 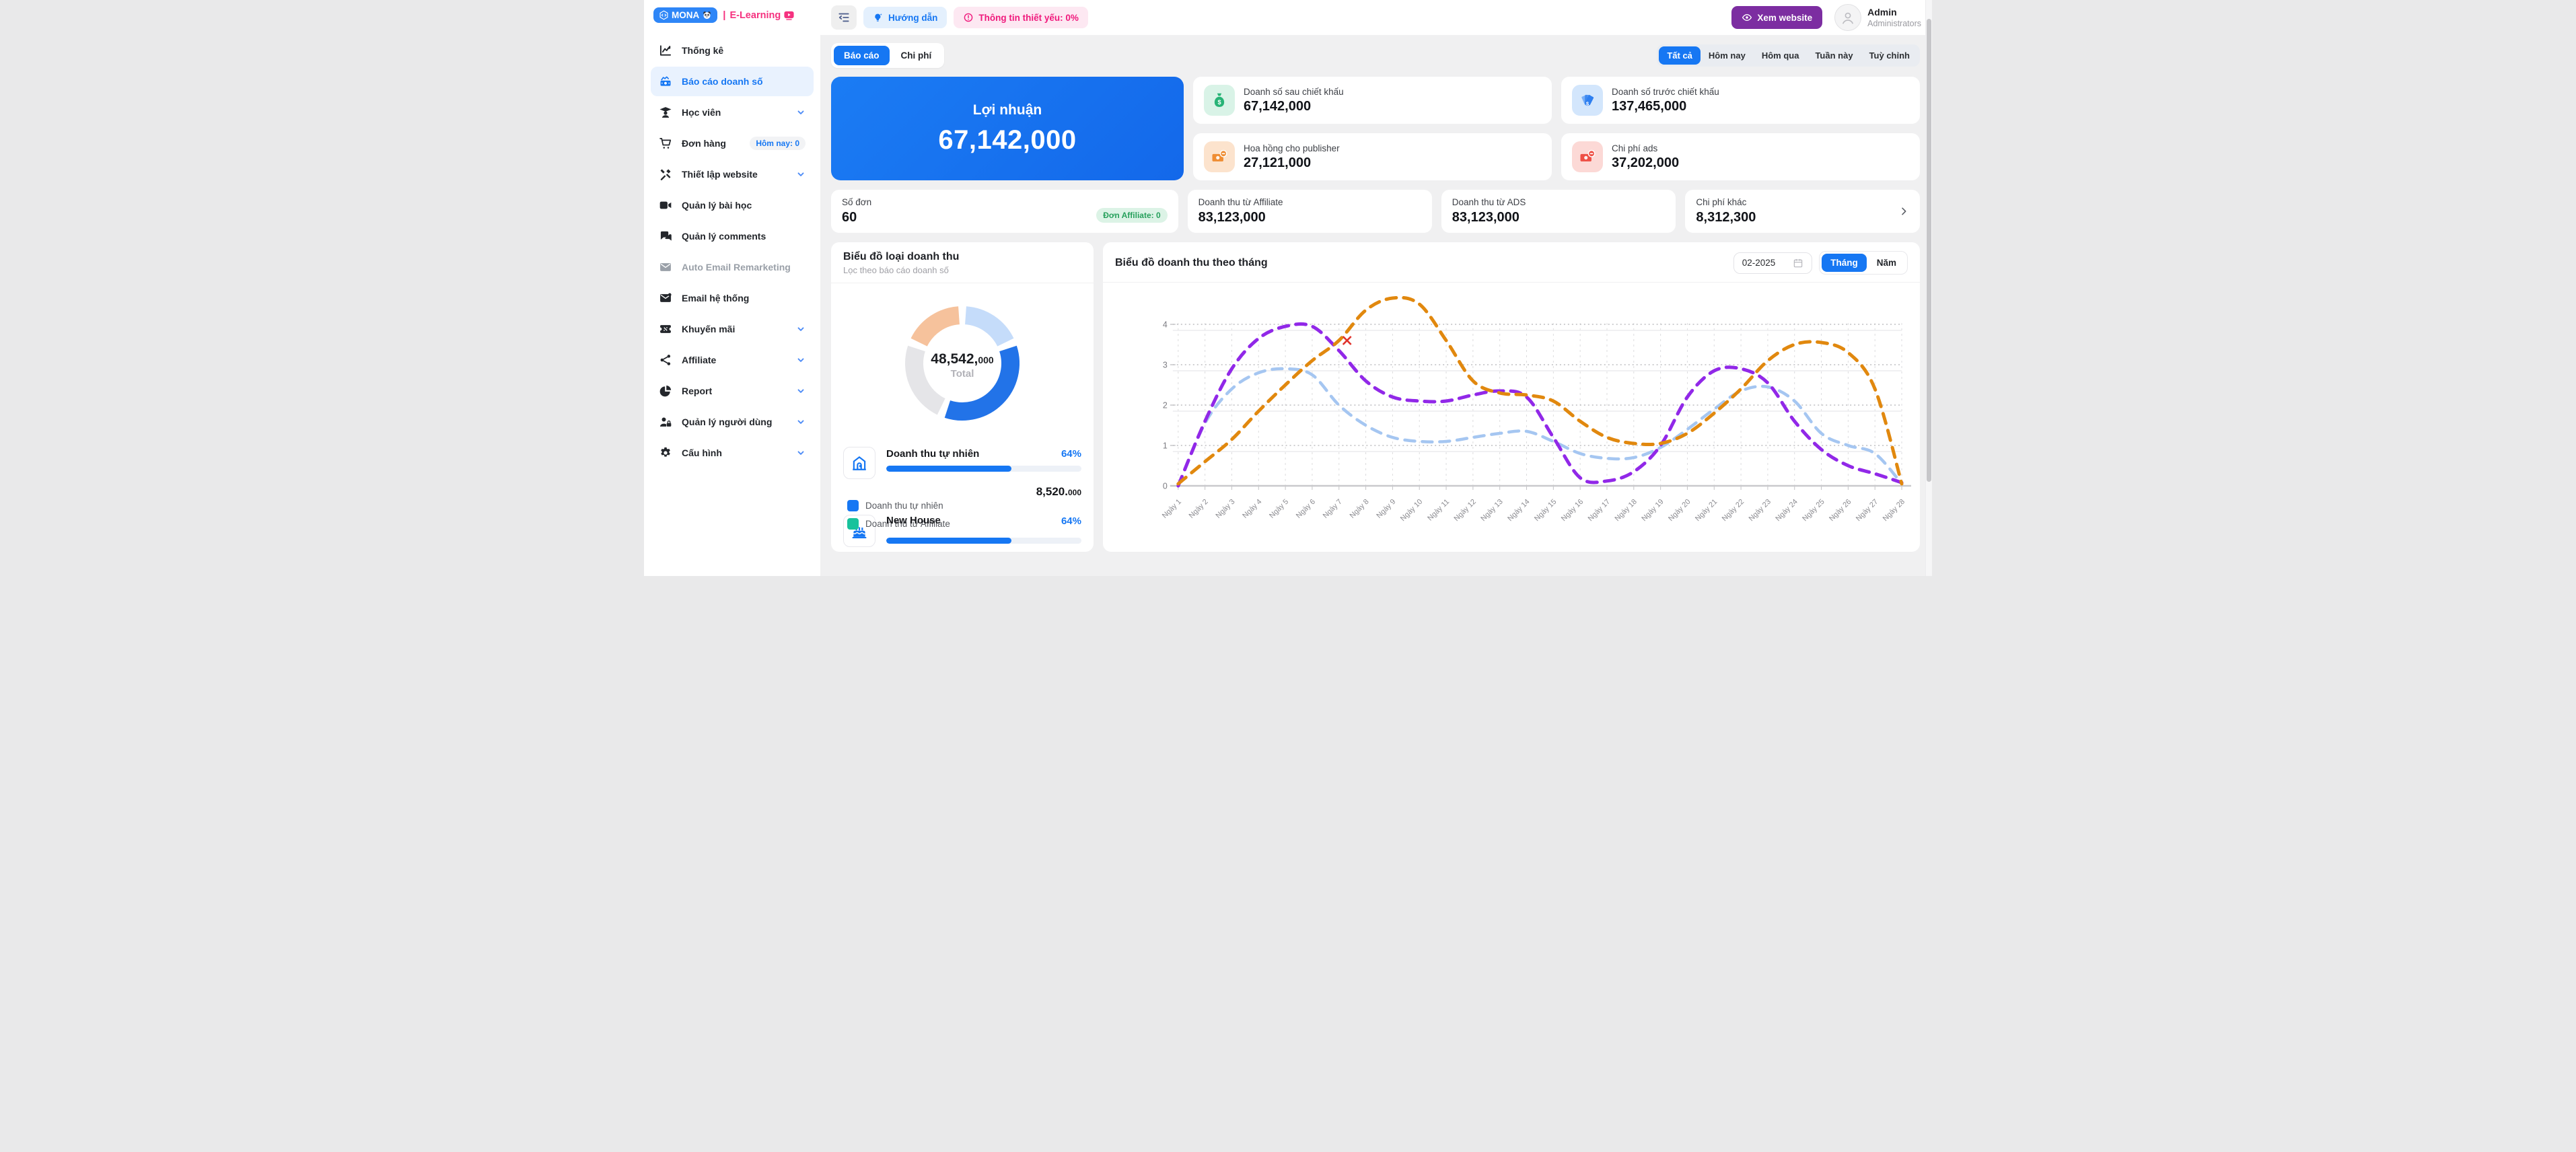 I want to click on sidebar-item-label: Cấu hình, so click(x=702, y=452).